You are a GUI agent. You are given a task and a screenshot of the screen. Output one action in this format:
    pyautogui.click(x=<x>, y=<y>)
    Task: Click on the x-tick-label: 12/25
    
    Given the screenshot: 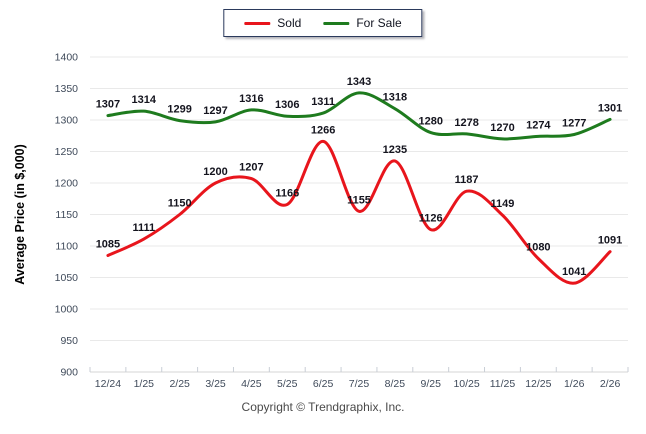 What is the action you would take?
    pyautogui.click(x=538, y=384)
    